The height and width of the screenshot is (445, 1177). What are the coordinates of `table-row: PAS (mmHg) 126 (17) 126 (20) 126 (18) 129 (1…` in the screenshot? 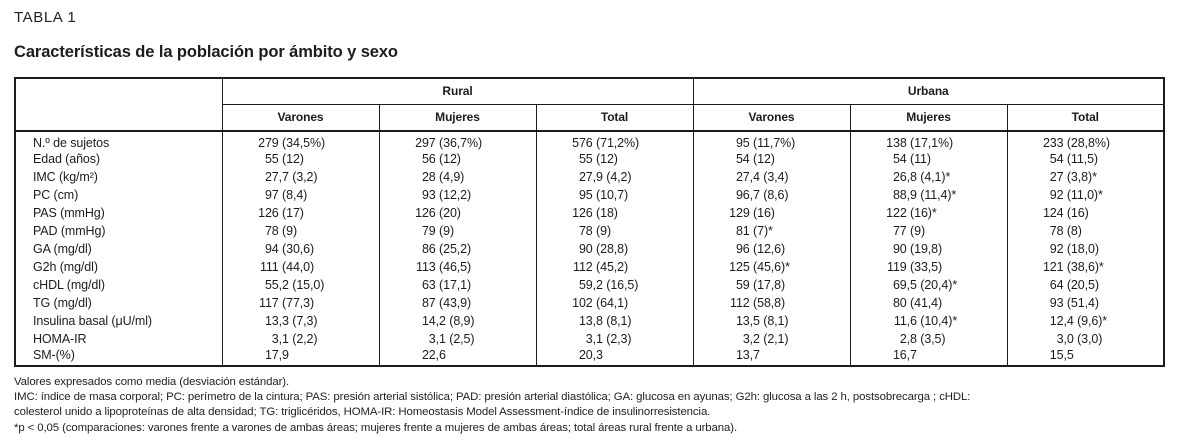 It's located at (590, 213).